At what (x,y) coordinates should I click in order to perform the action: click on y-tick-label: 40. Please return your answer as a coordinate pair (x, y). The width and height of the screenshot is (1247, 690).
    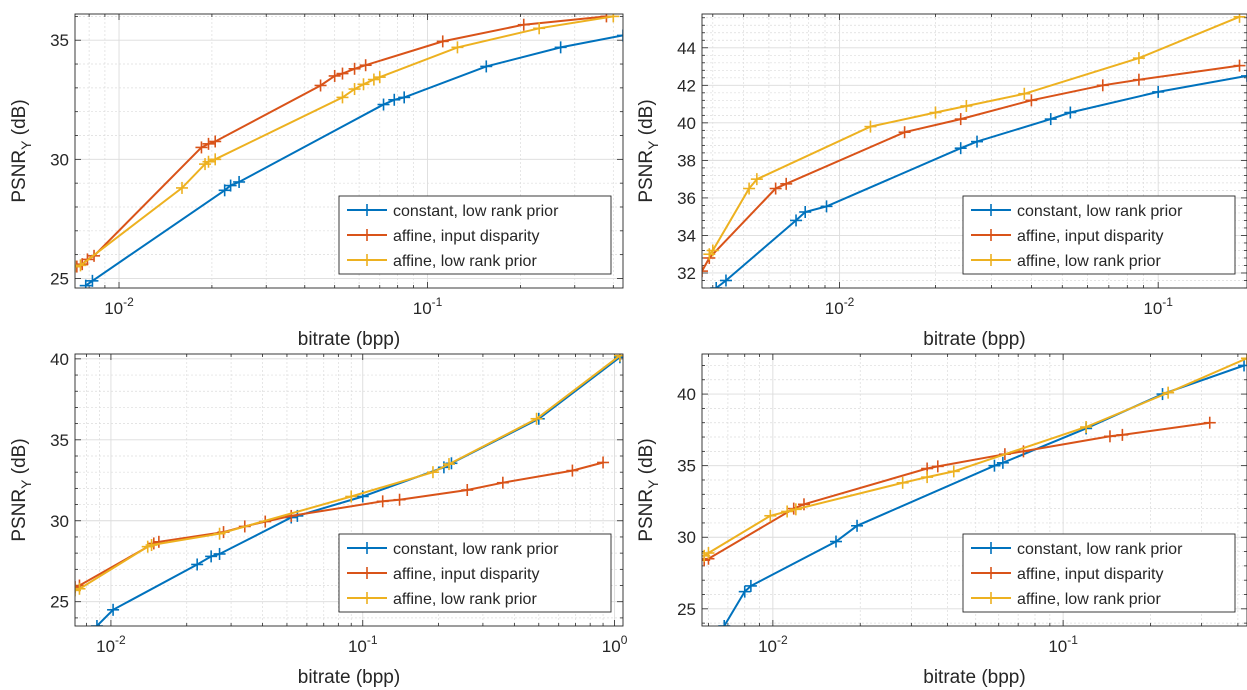
    Looking at the image, I should click on (59, 359).